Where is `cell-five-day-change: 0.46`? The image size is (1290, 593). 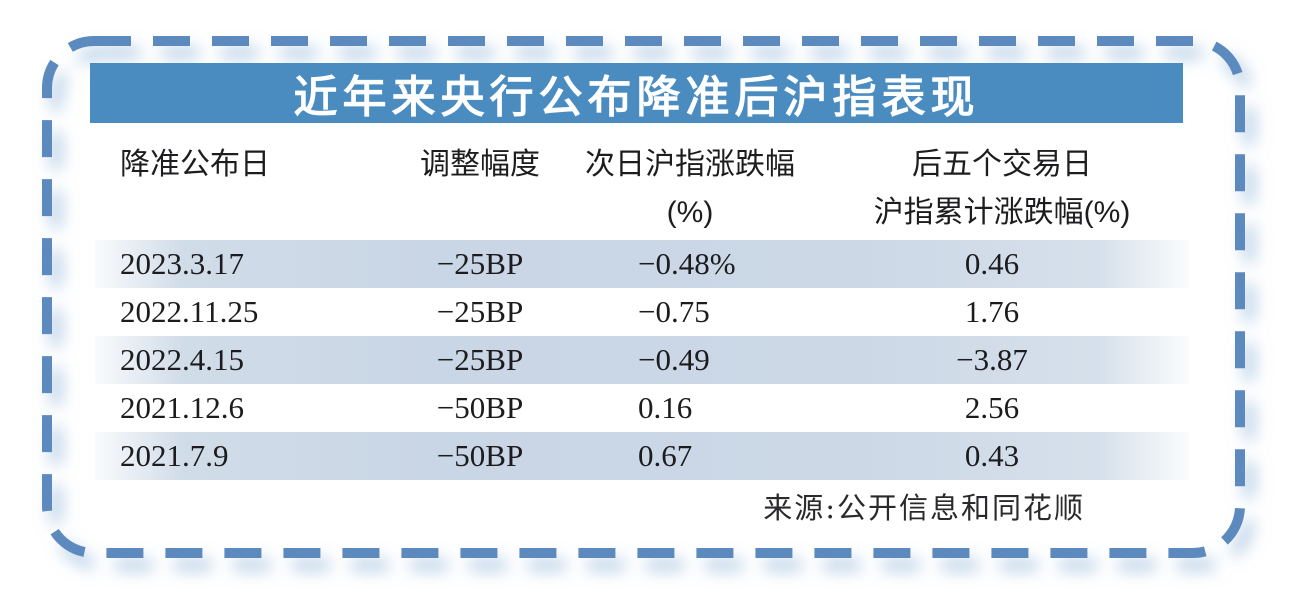 cell-five-day-change: 0.46 is located at coordinates (992, 263).